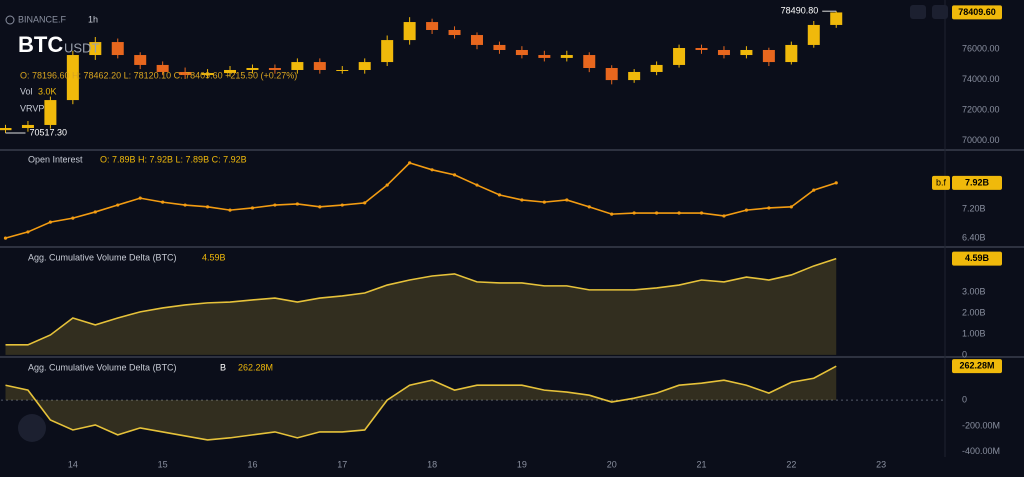 The image size is (1024, 477). What do you see at coordinates (55, 159) in the screenshot?
I see `pane-title: Open Interest` at bounding box center [55, 159].